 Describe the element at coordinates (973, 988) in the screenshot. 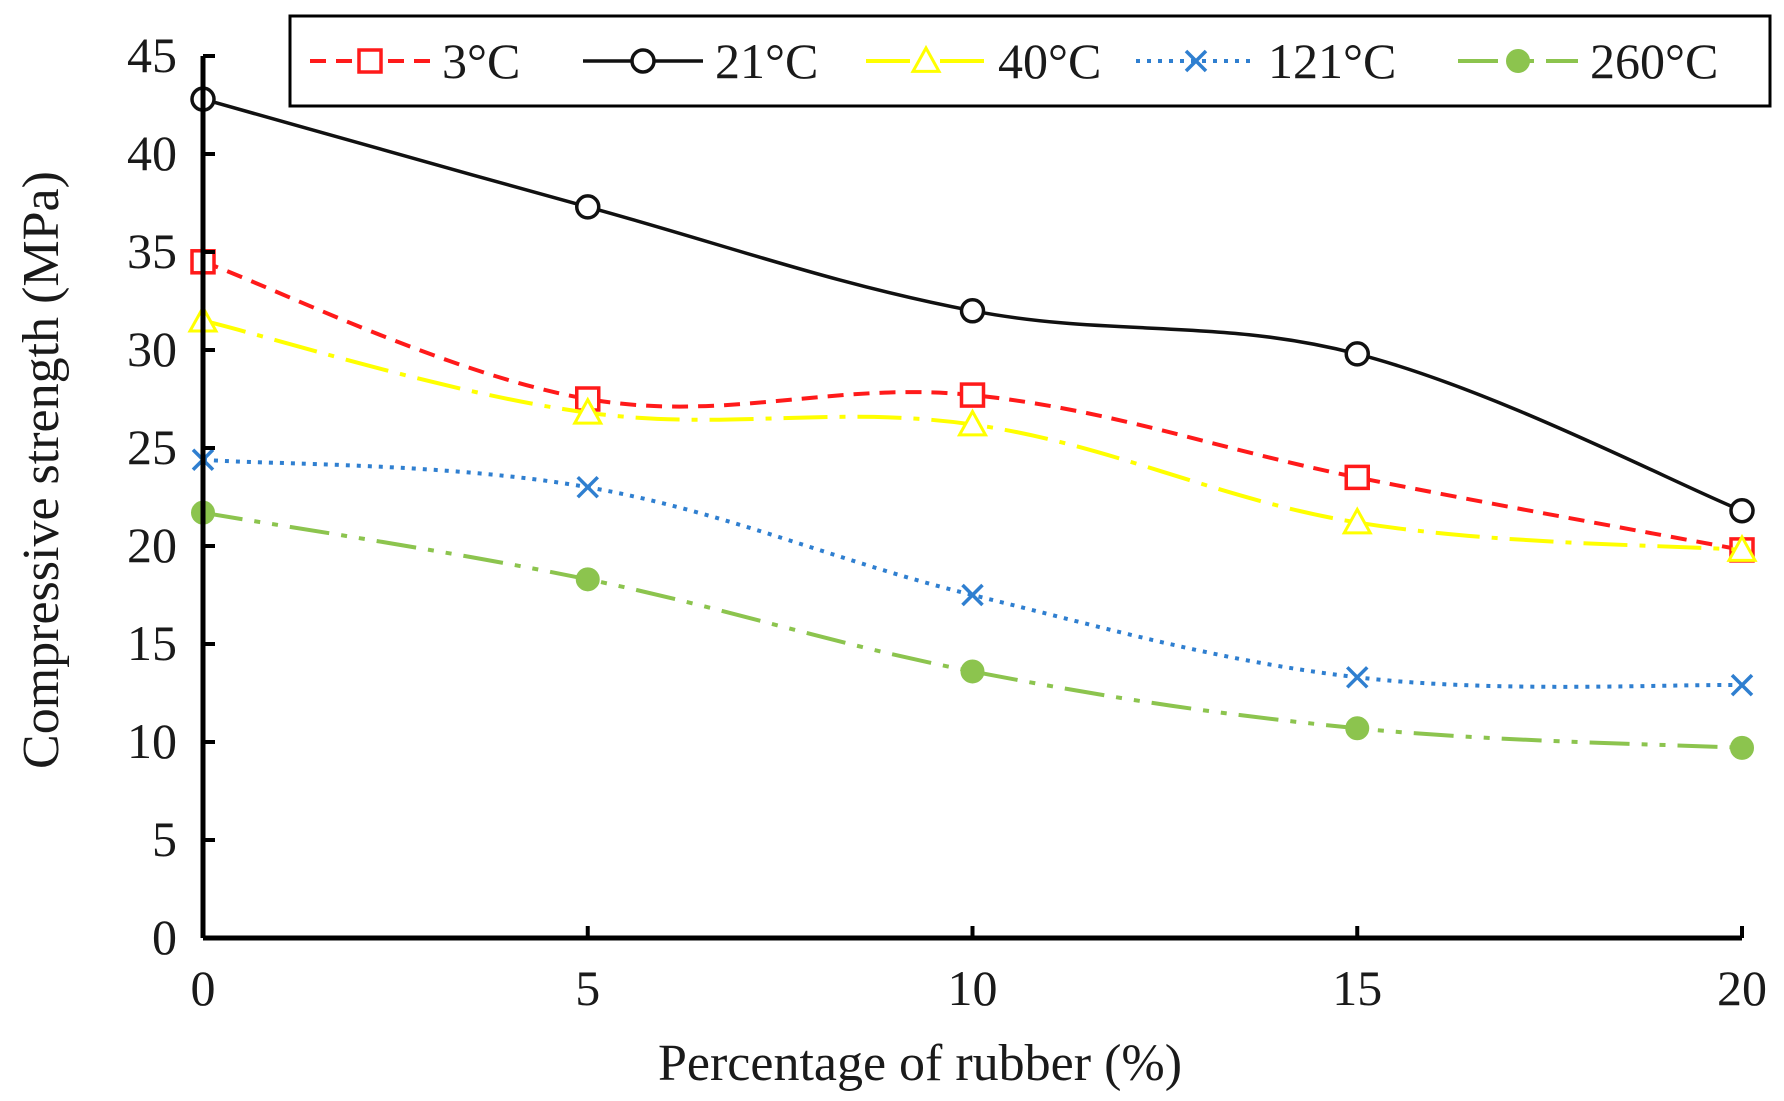

I see `x-tick-label: 10` at that location.